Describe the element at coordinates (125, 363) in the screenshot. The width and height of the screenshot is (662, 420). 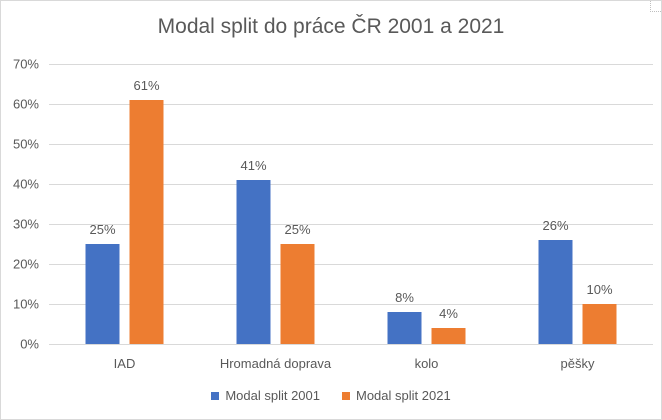
I see `x-tick-label: IAD` at that location.